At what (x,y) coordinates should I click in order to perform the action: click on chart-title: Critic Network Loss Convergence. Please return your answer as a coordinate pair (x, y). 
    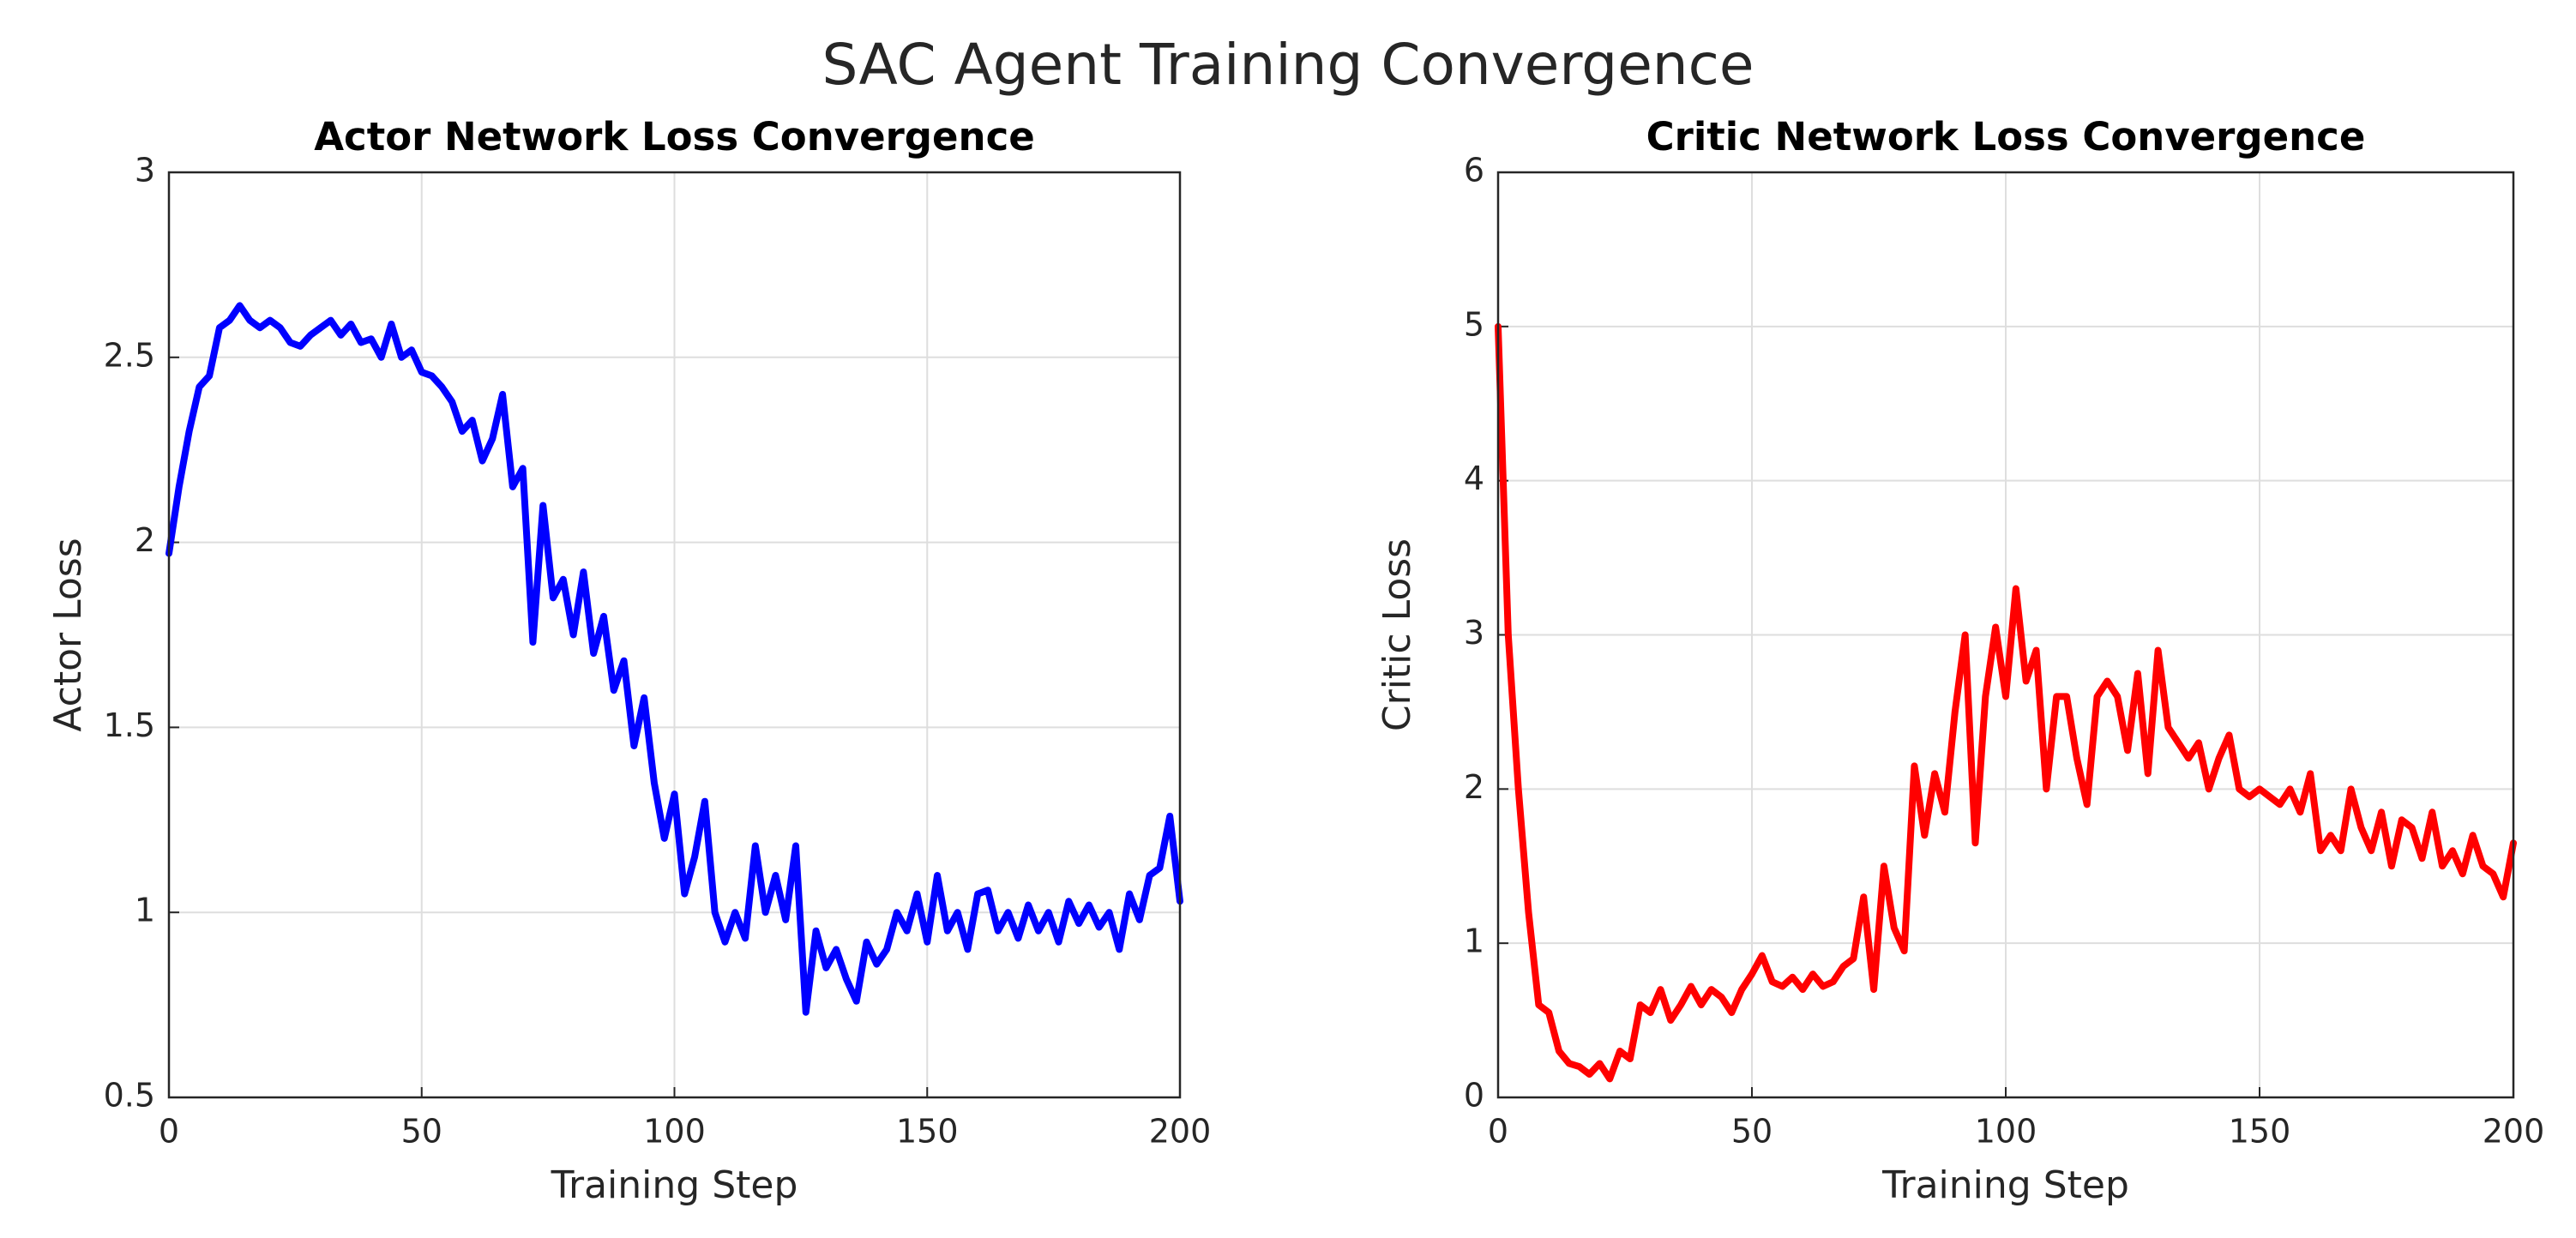
    Looking at the image, I should click on (2006, 136).